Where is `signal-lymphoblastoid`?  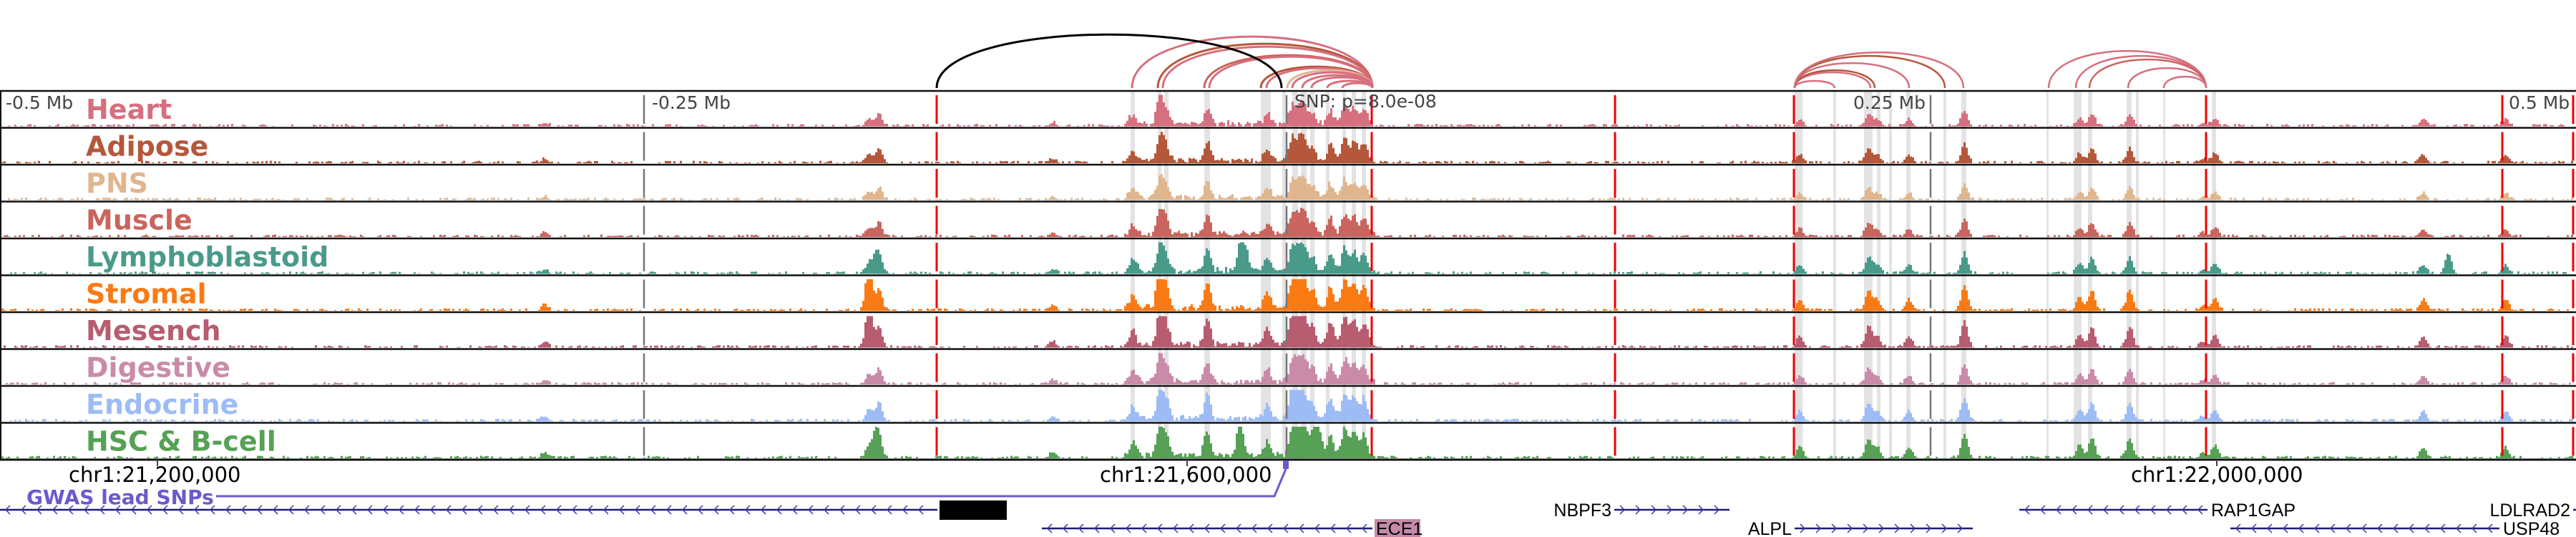 signal-lymphoblastoid is located at coordinates (1288, 258).